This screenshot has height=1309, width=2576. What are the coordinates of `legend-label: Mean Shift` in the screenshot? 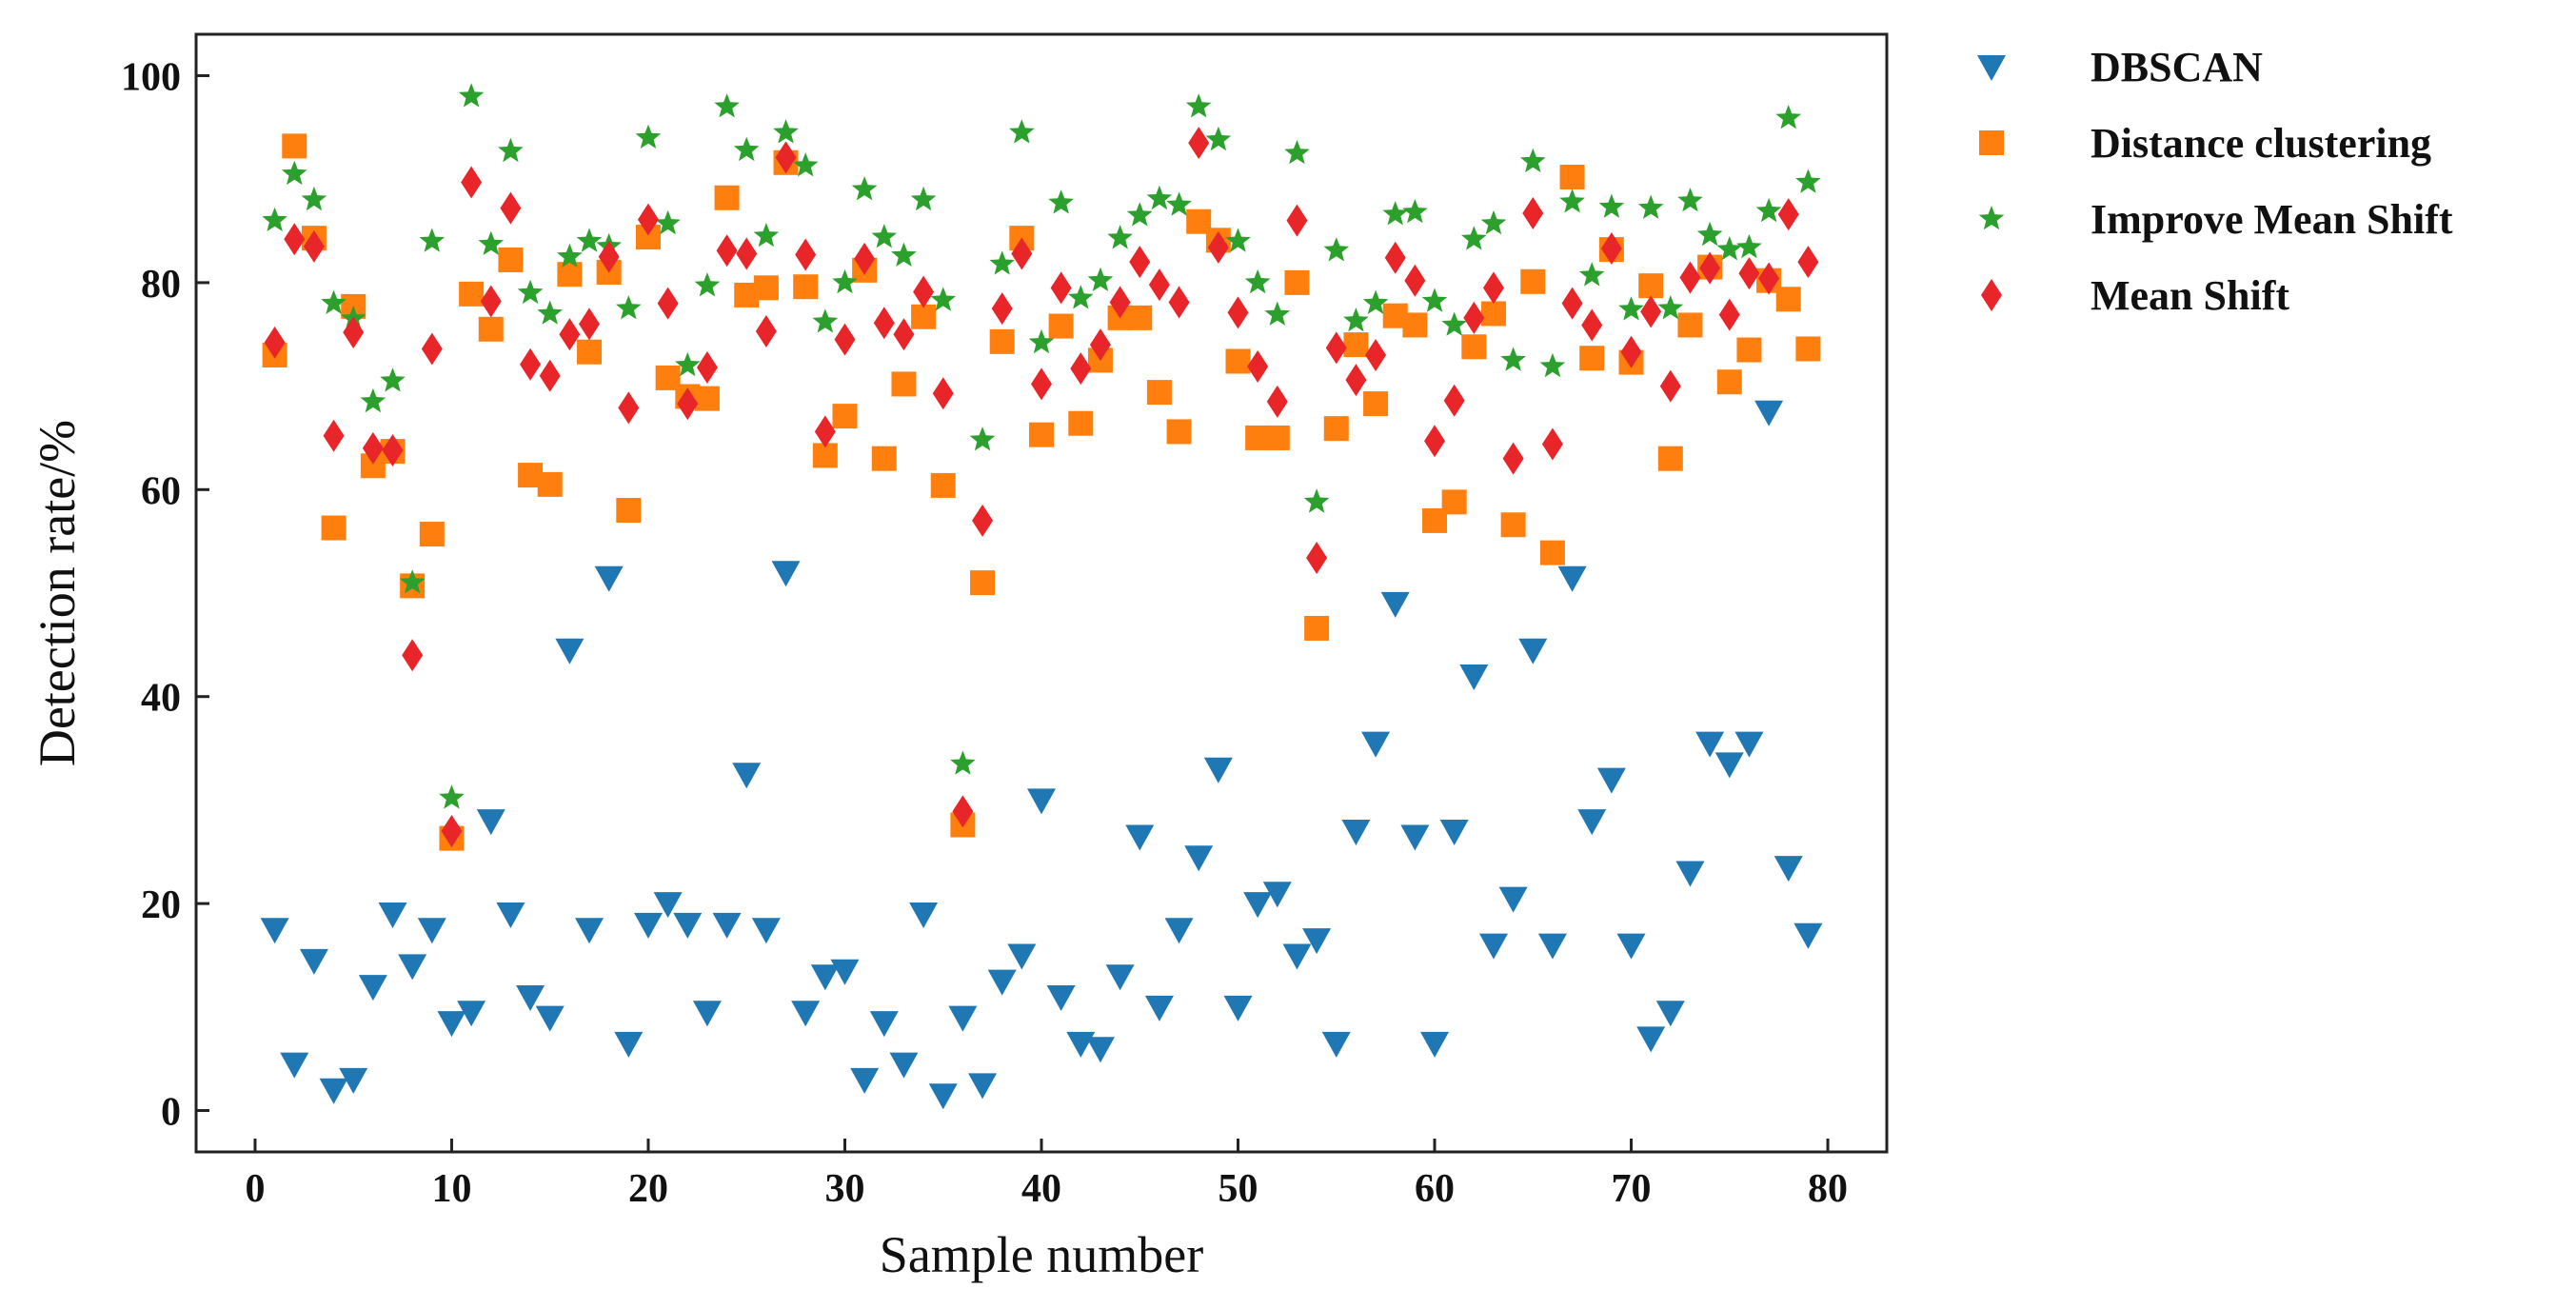 It's located at (2190, 295).